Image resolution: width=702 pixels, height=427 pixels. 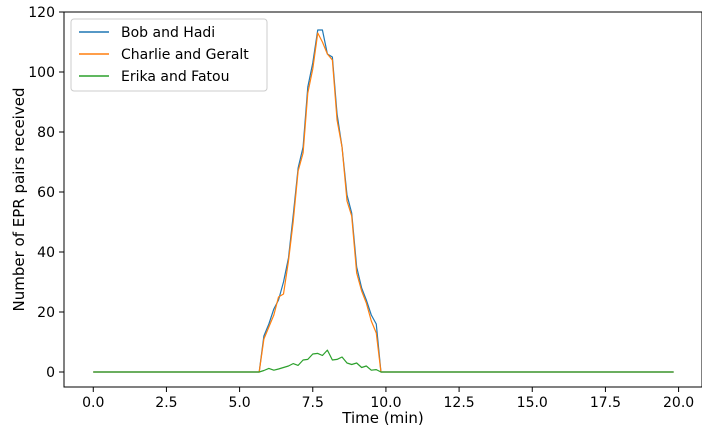 I want to click on y-tick-label: 120, so click(x=41, y=13).